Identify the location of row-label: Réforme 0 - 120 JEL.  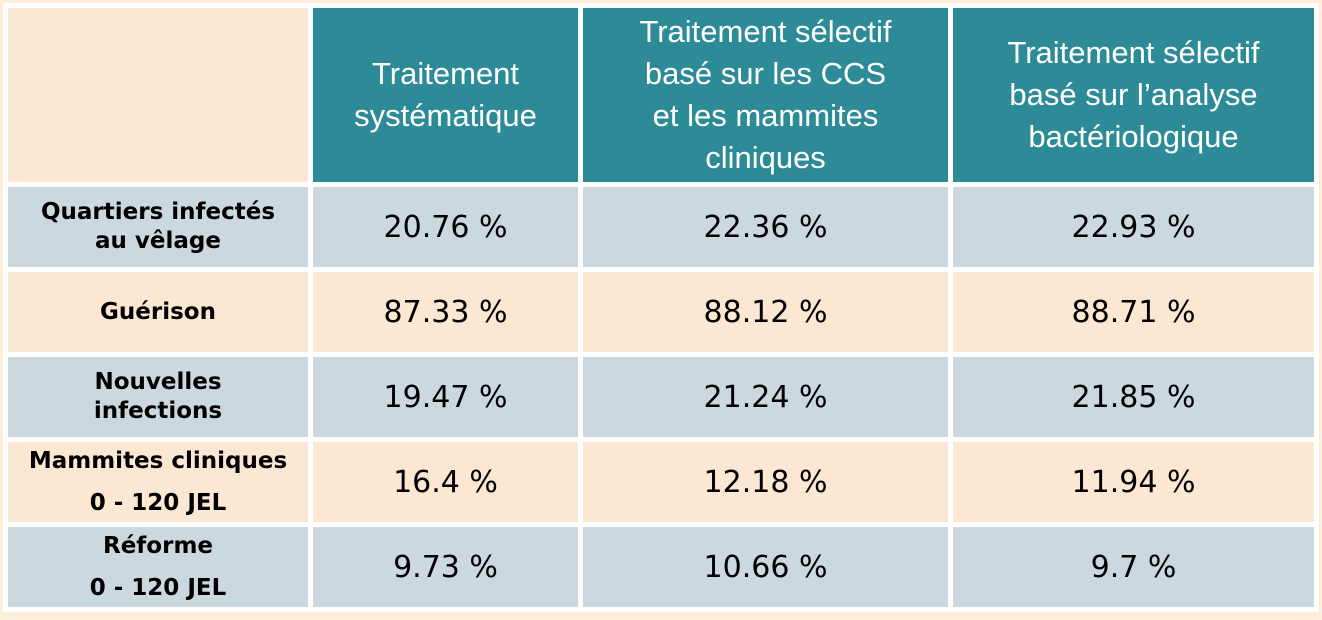
(158, 567).